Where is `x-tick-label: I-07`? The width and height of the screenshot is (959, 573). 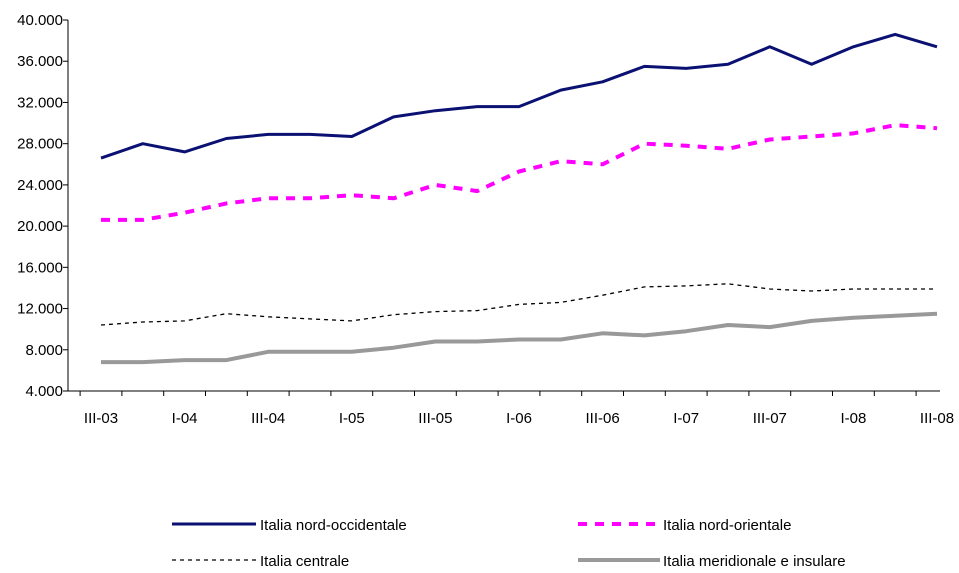
x-tick-label: I-07 is located at coordinates (686, 418).